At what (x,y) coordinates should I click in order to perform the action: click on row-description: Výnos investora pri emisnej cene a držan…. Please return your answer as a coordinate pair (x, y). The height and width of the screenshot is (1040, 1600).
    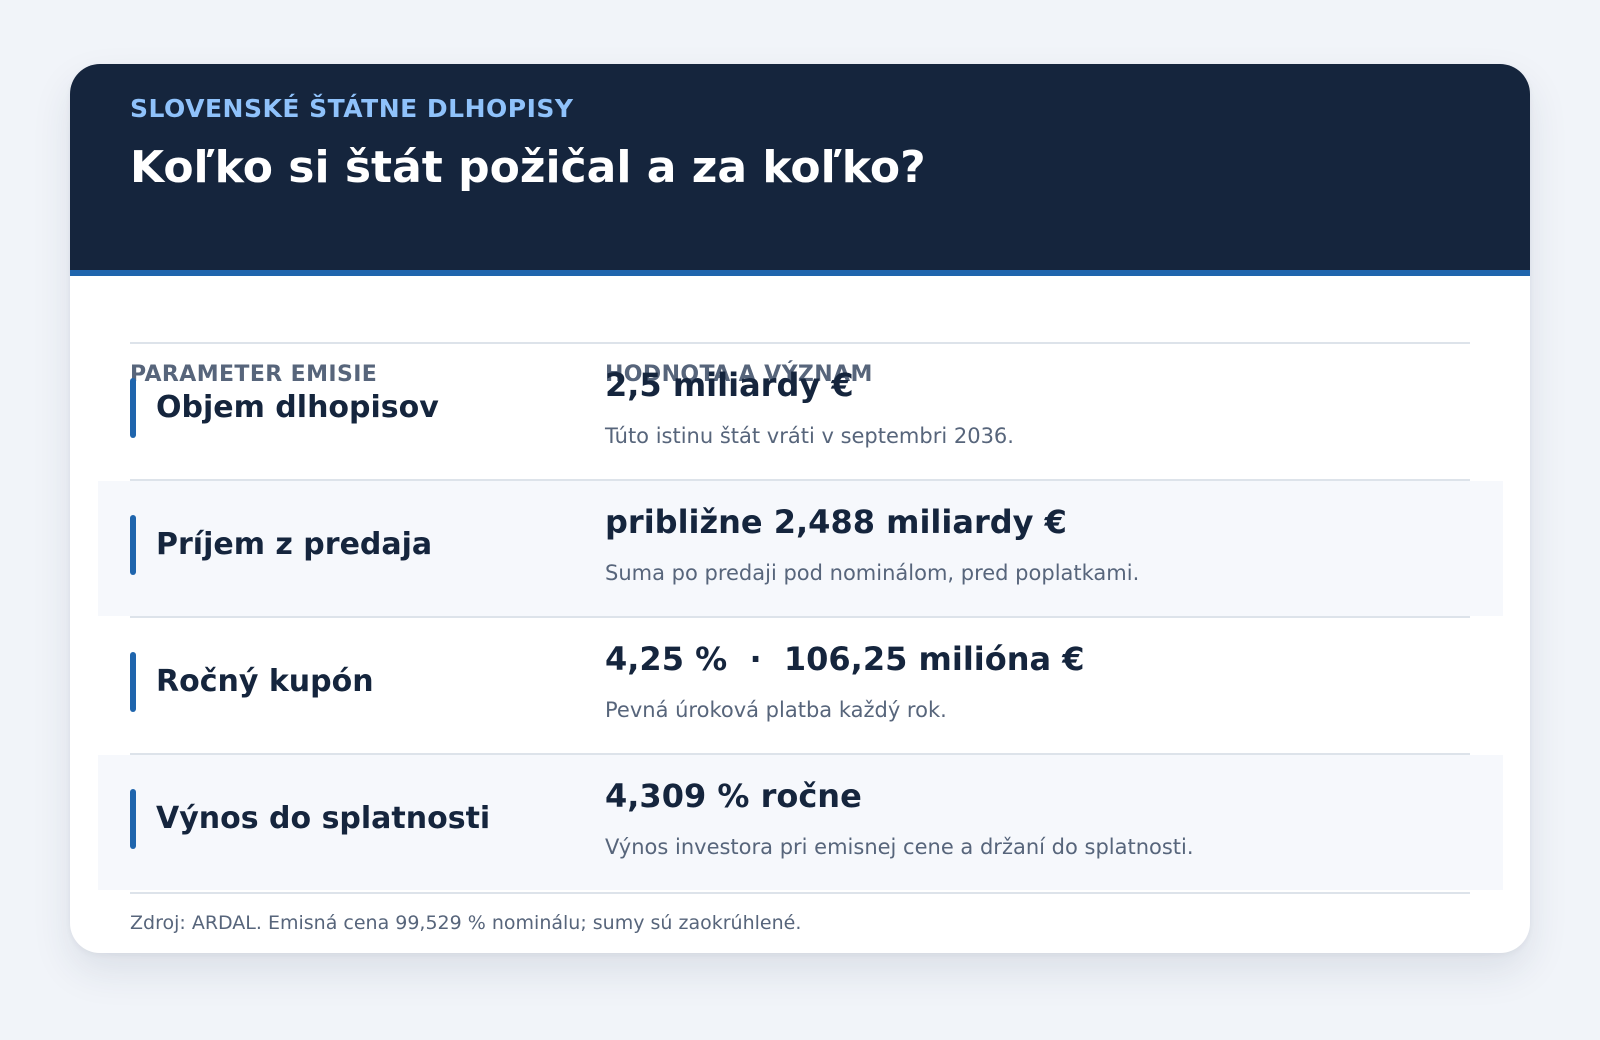
    Looking at the image, I should click on (899, 847).